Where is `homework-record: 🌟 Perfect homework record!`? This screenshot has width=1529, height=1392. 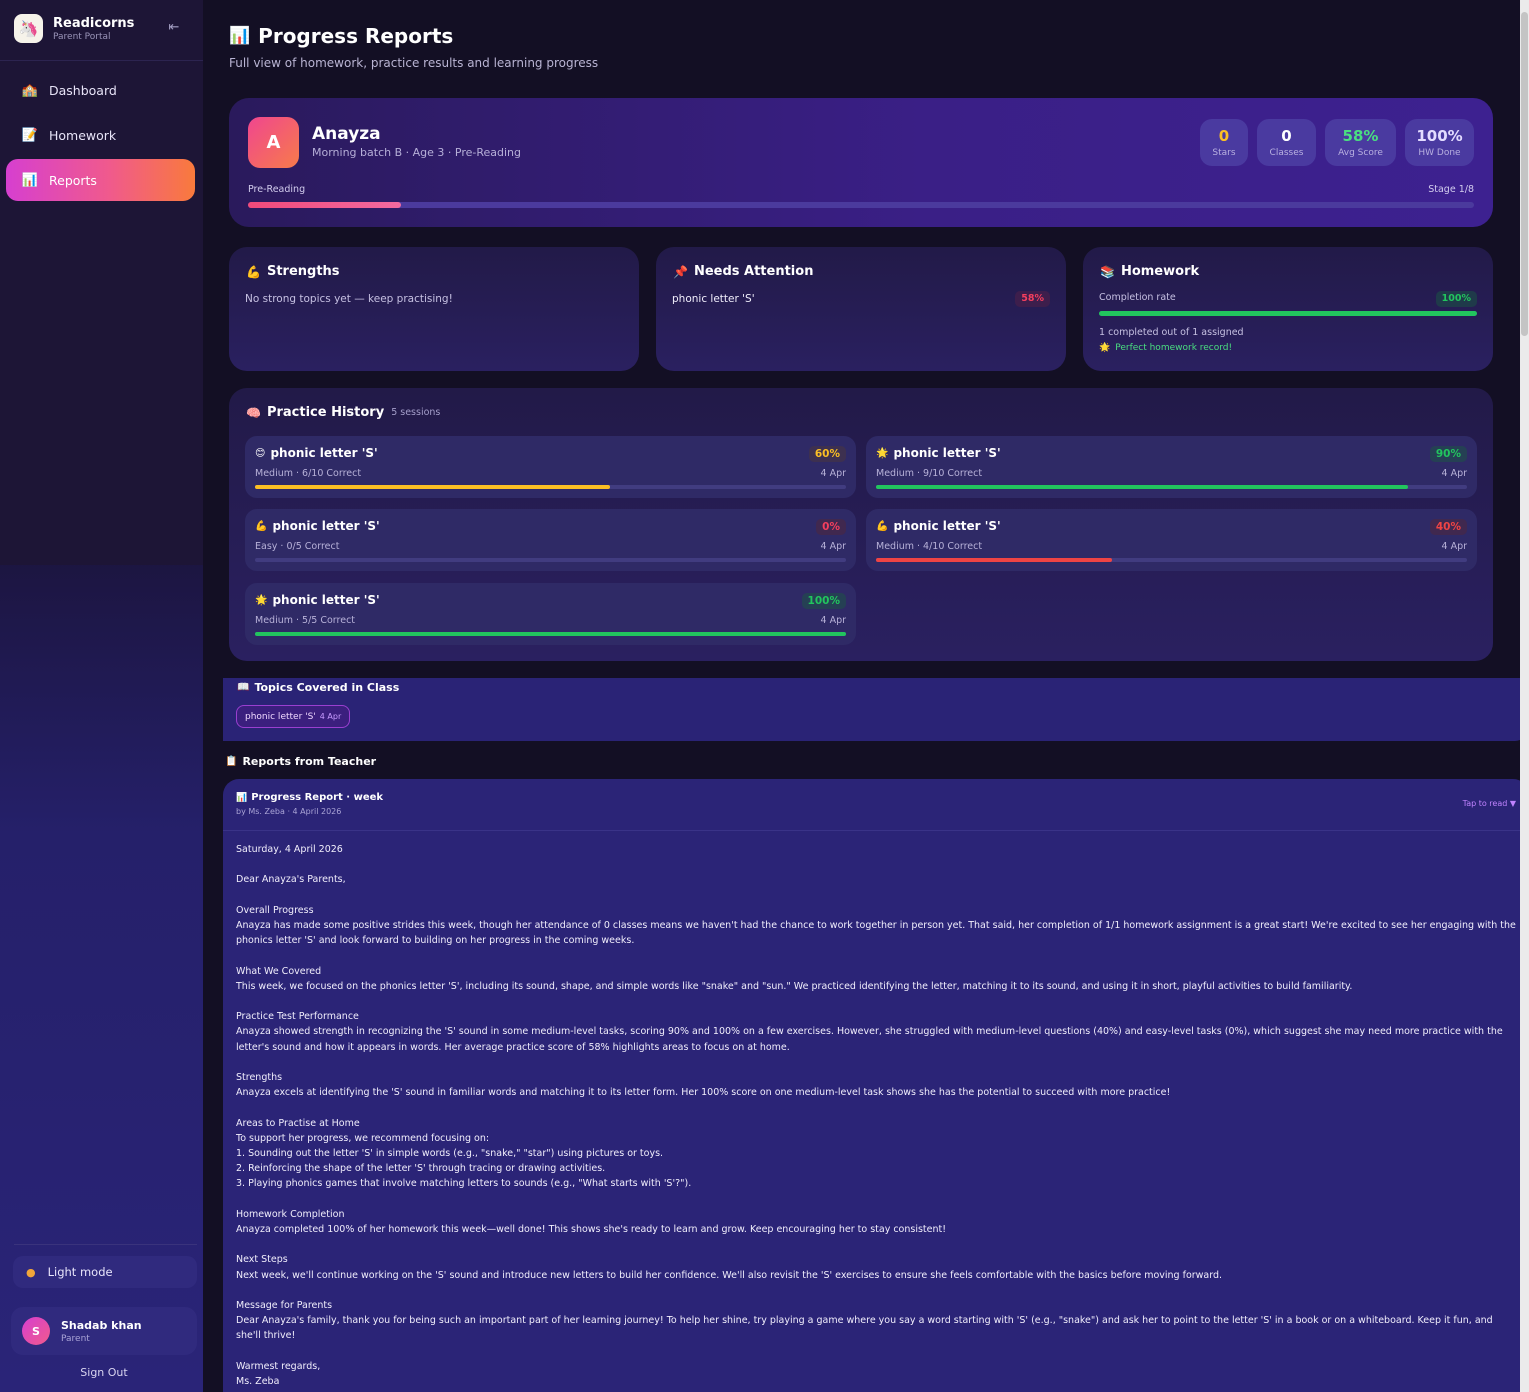
homework-record: 🌟 Perfect homework record! is located at coordinates (1165, 348).